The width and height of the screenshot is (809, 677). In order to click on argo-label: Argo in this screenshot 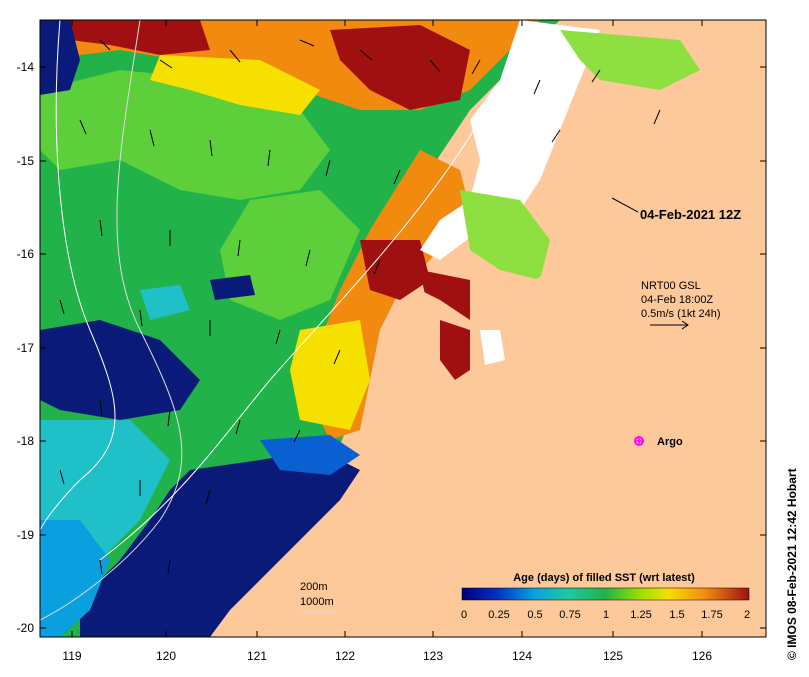, I will do `click(670, 442)`.